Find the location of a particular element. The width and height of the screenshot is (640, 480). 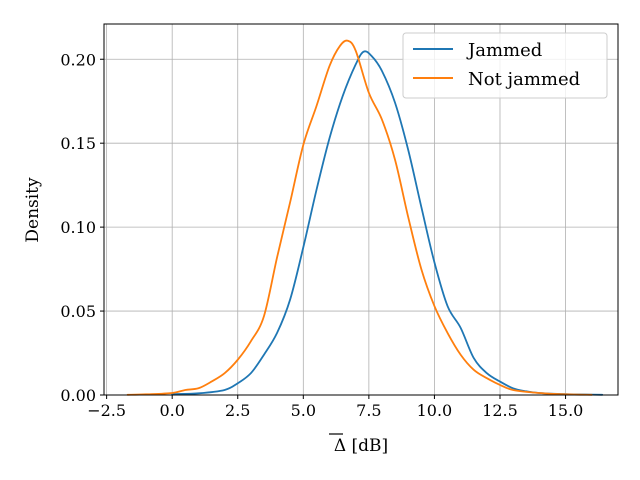

y-tick-label: 0.05 is located at coordinates (78, 311).